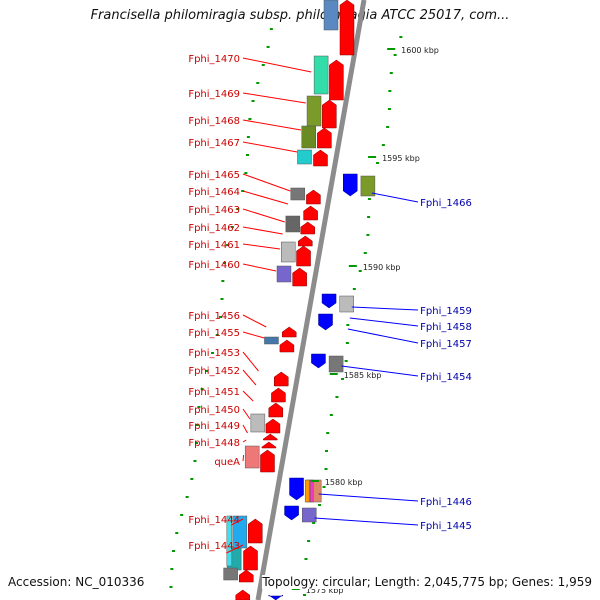 This screenshot has height=600, width=600. What do you see at coordinates (214, 143) in the screenshot?
I see `gene-label-left: Fphi_1467` at bounding box center [214, 143].